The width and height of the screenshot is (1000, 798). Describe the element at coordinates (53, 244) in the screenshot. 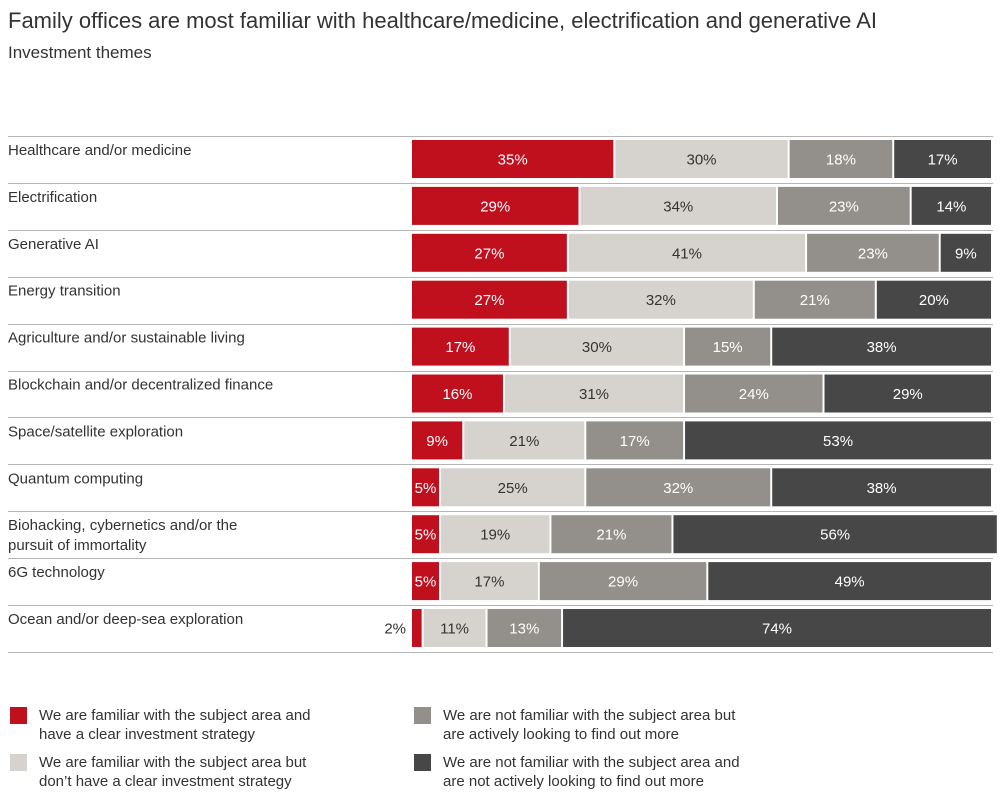

I see `category-label: Generative AI` at that location.